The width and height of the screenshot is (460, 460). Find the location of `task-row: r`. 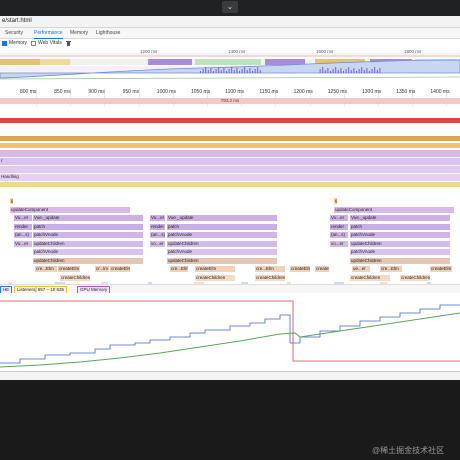

task-row: r is located at coordinates (230, 161).